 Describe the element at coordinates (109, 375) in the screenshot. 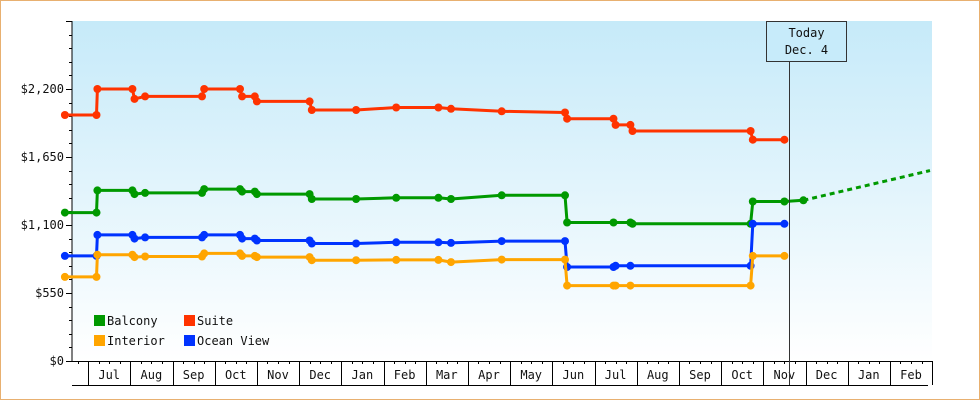

I see `x-tick-label: Jul` at that location.